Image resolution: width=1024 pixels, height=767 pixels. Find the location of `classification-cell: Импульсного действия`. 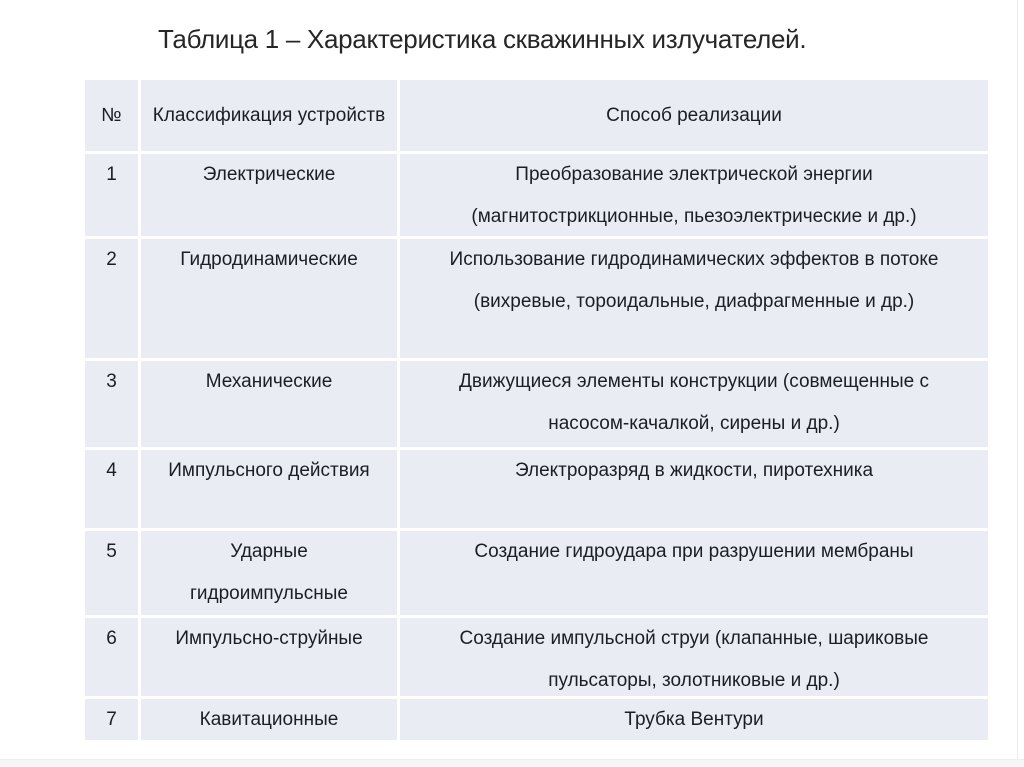

classification-cell: Импульсного действия is located at coordinates (269, 489).